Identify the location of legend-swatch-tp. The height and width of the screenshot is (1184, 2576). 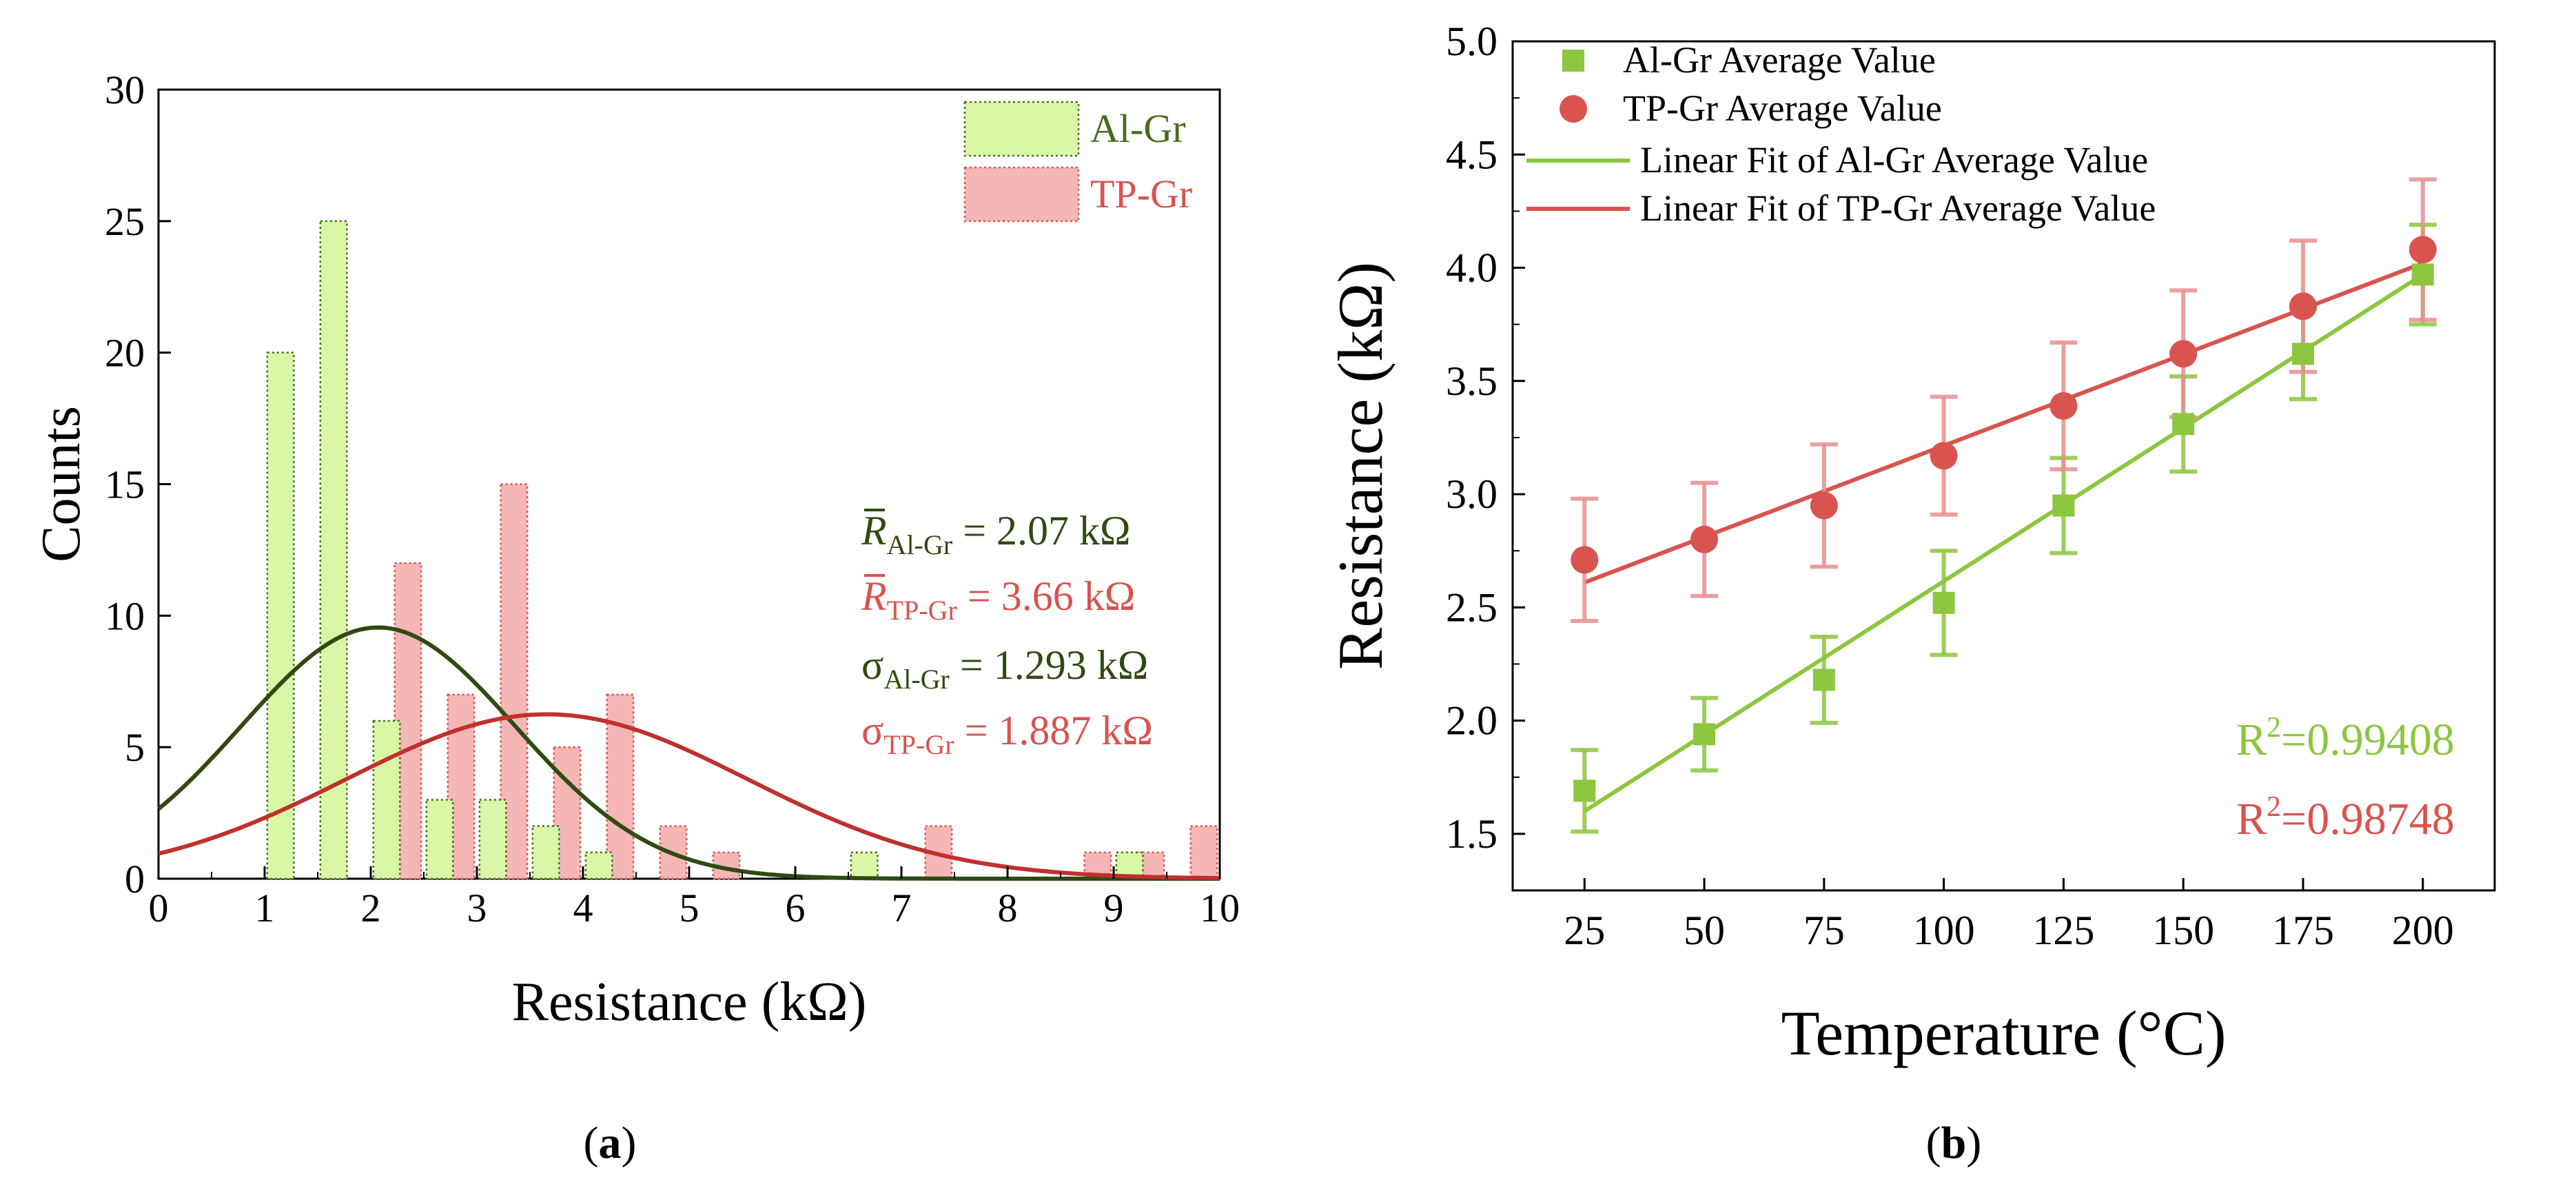
(1021, 194).